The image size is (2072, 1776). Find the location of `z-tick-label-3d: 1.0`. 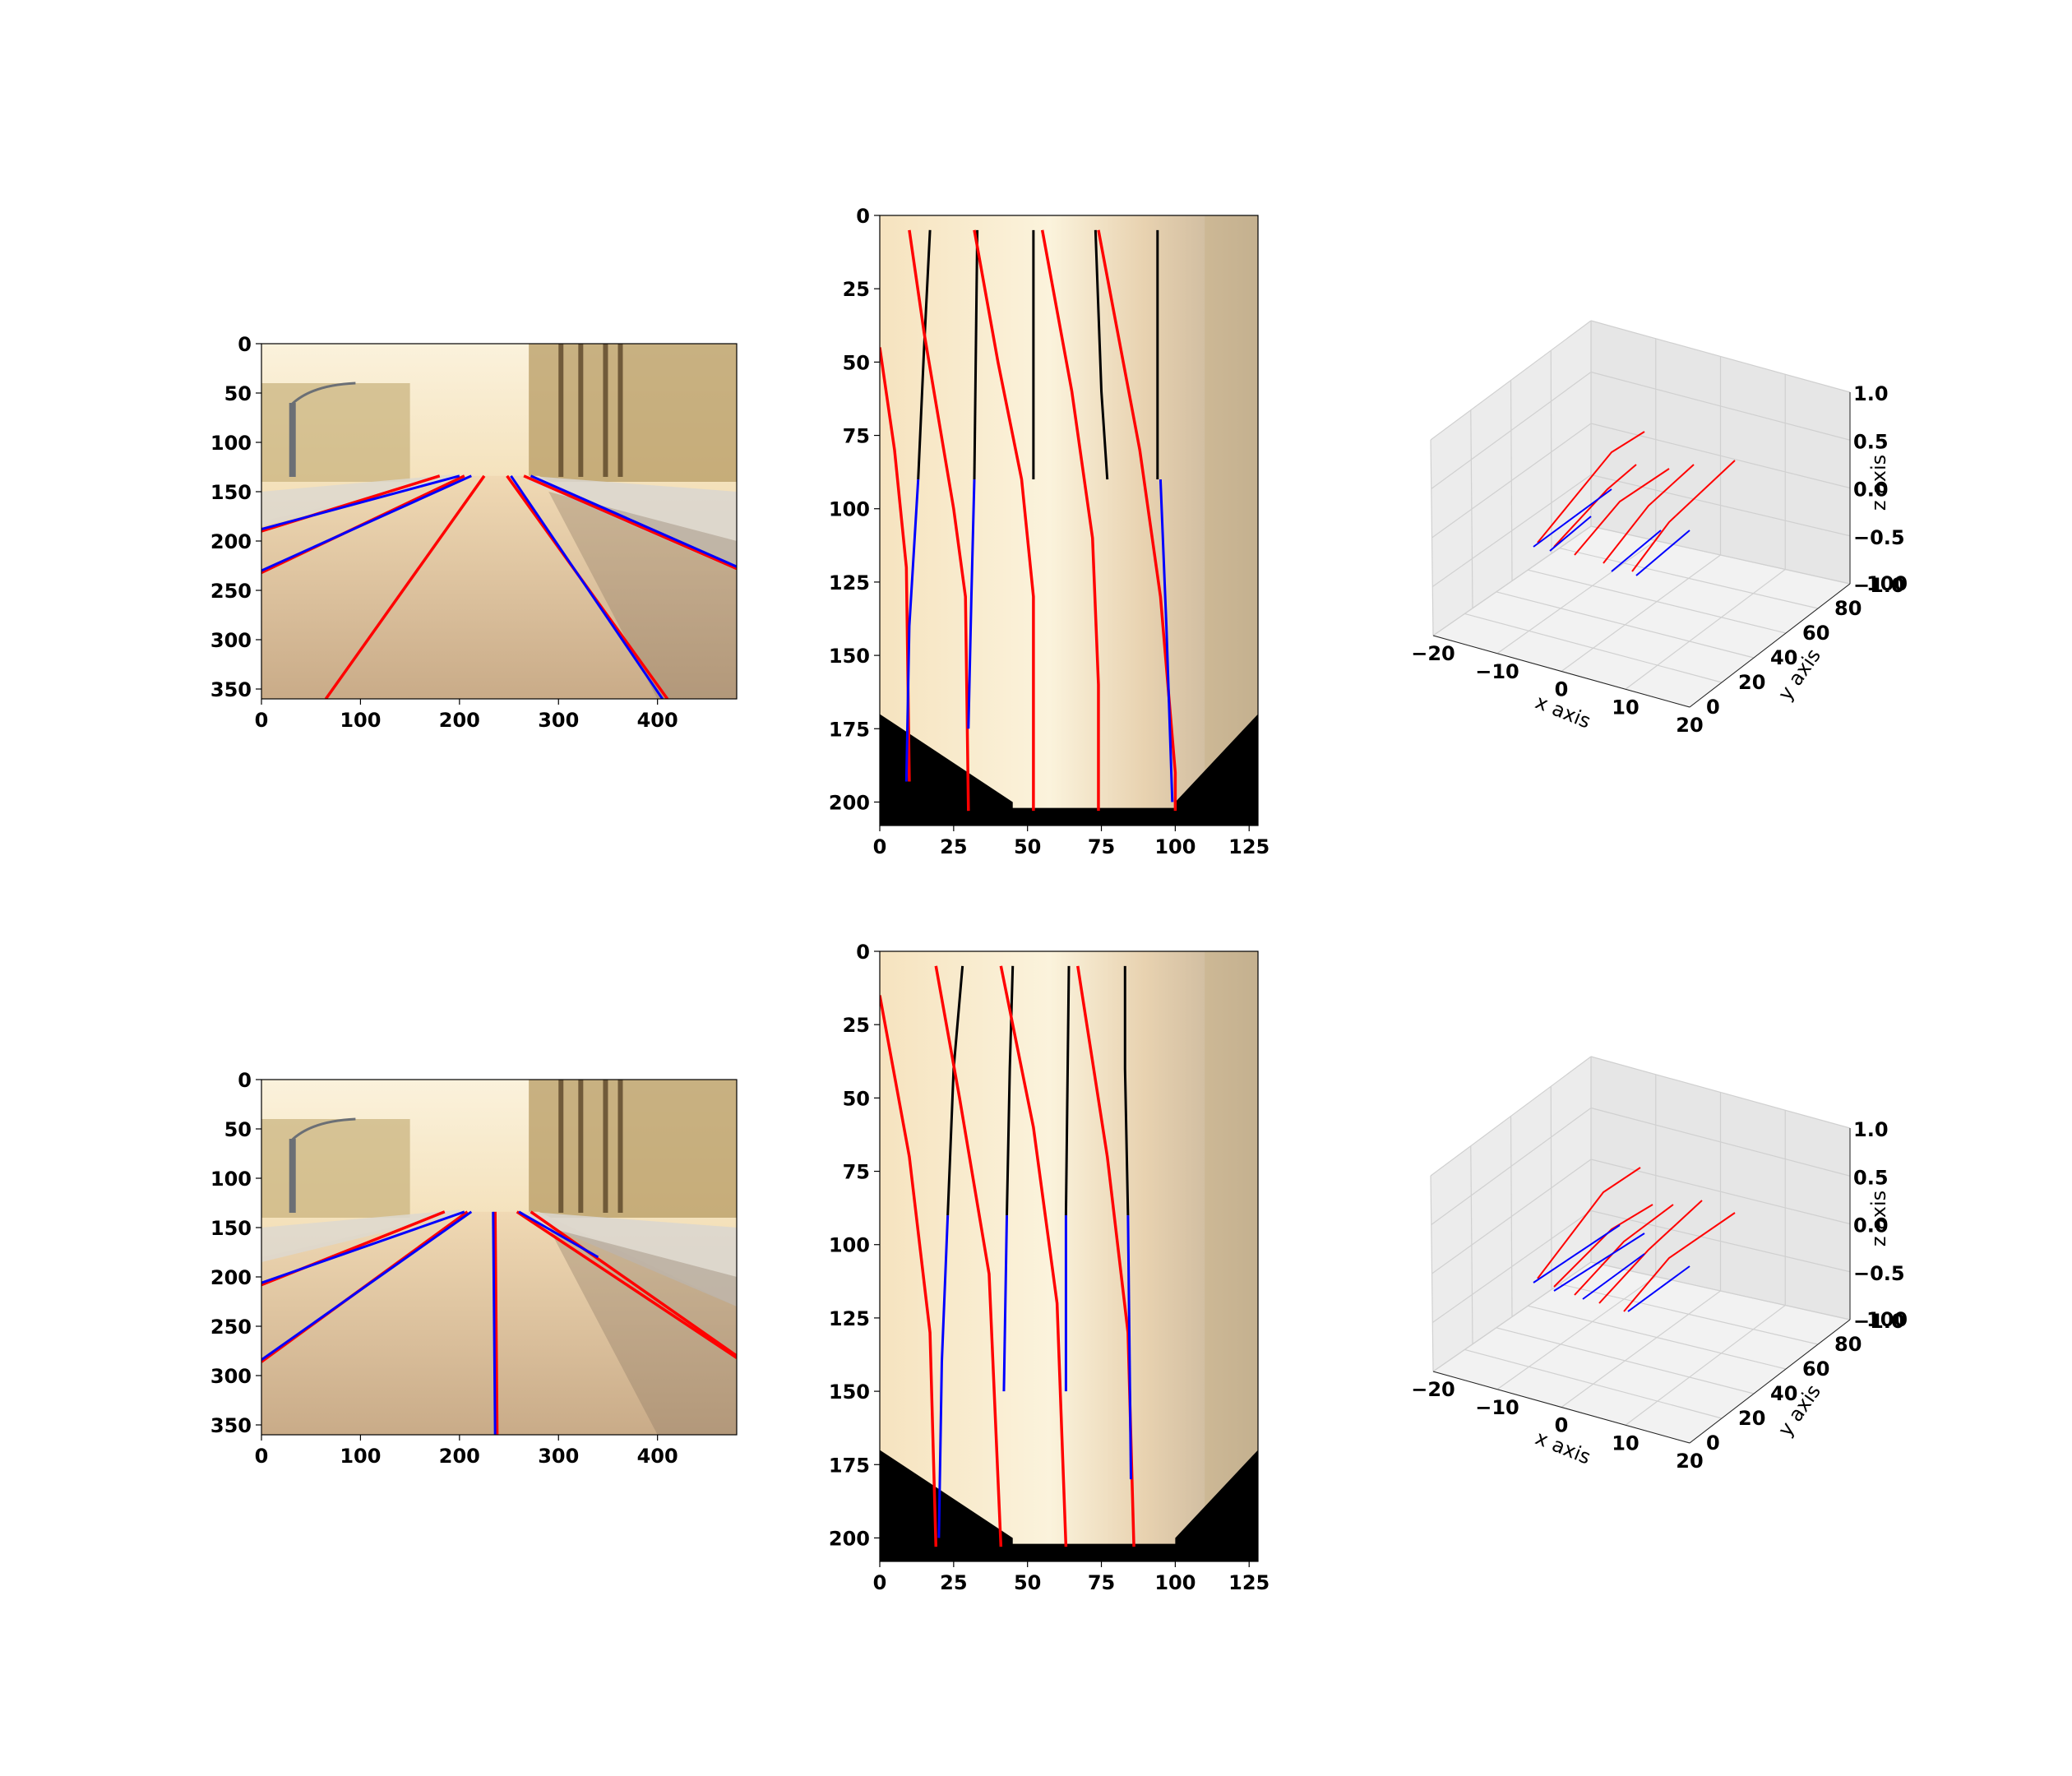

z-tick-label-3d: 1.0 is located at coordinates (1871, 1129).